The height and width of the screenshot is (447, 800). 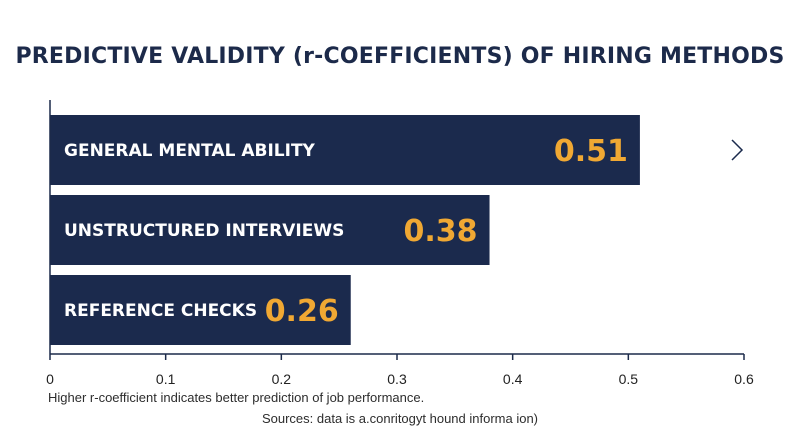 What do you see at coordinates (204, 231) in the screenshot?
I see `bar-label: UNSTRUCTURED INTERVIEWS` at bounding box center [204, 231].